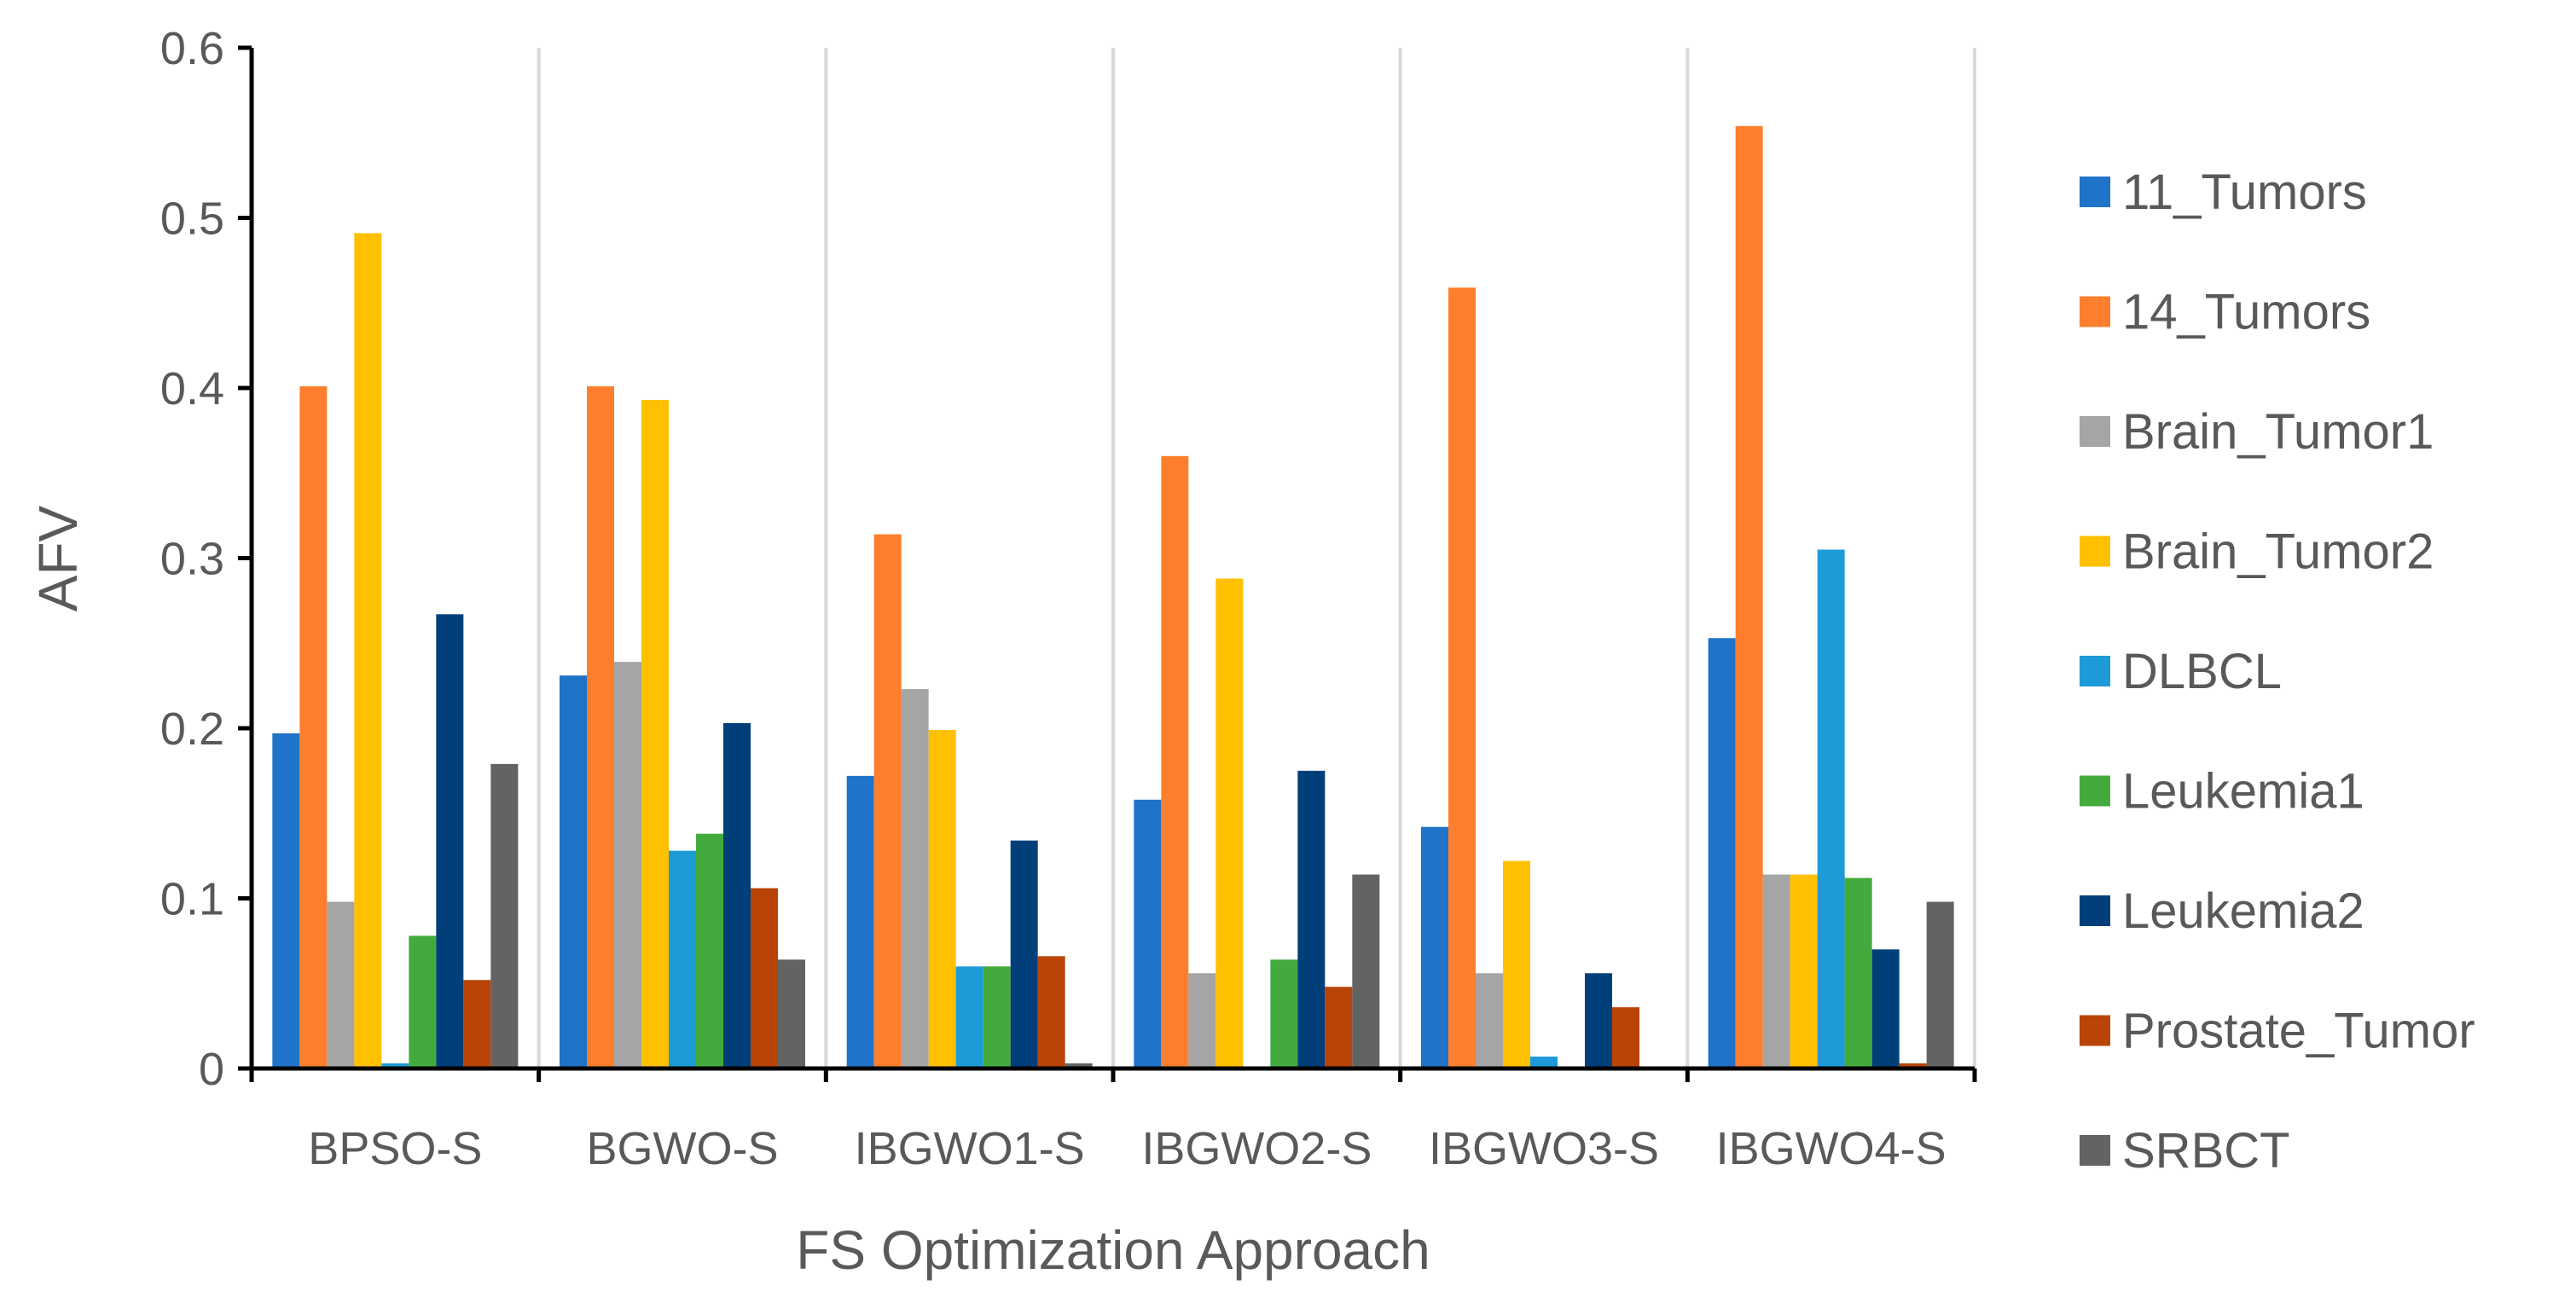 This screenshot has height=1303, width=2576. I want to click on legend-label: Prostate_Tumor, so click(2298, 1031).